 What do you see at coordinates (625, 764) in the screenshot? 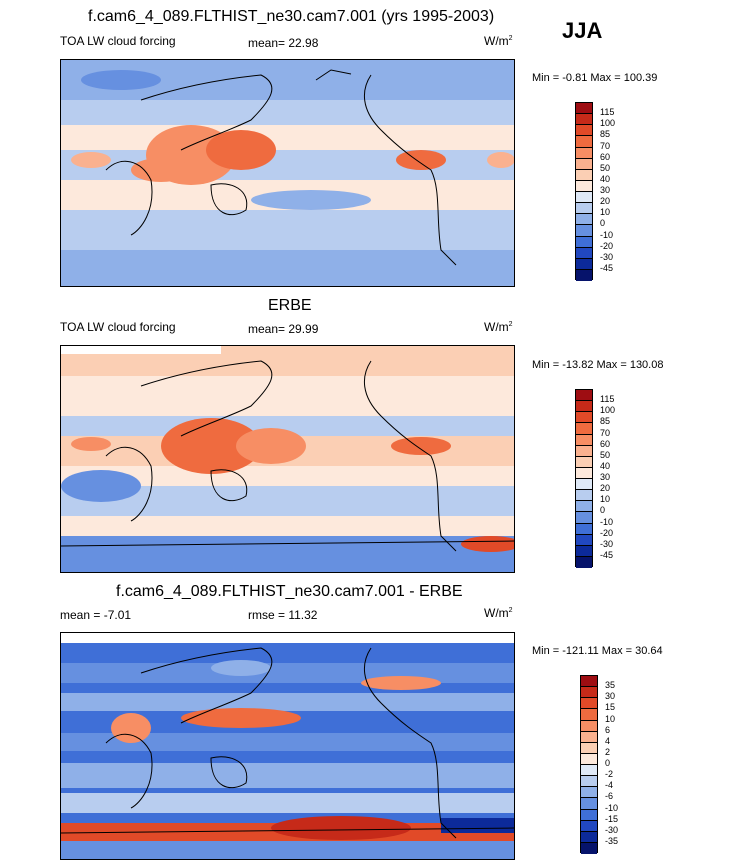
I see `panel-3-colorbar-labels: 35 30 15 10 6 4 2 0 -2 -4 -6 -10 -15 -30 -35` at bounding box center [625, 764].